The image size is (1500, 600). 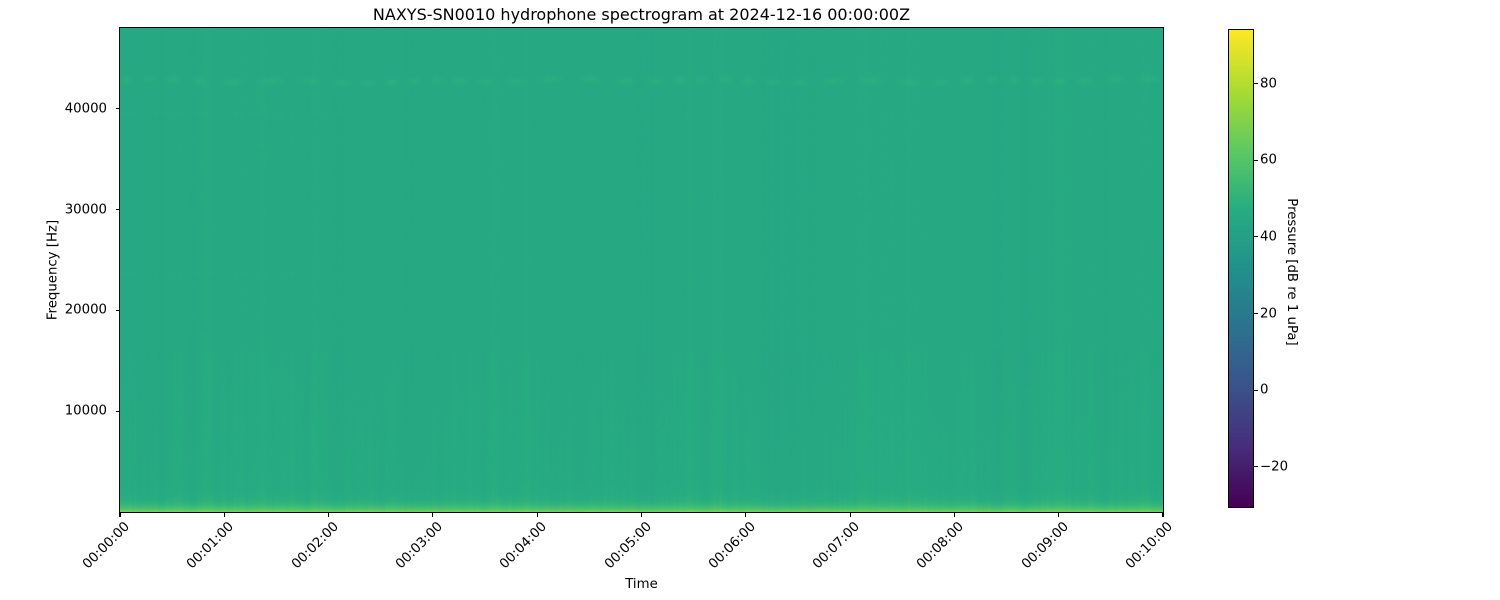 What do you see at coordinates (641, 584) in the screenshot?
I see `x-axis-label: Time` at bounding box center [641, 584].